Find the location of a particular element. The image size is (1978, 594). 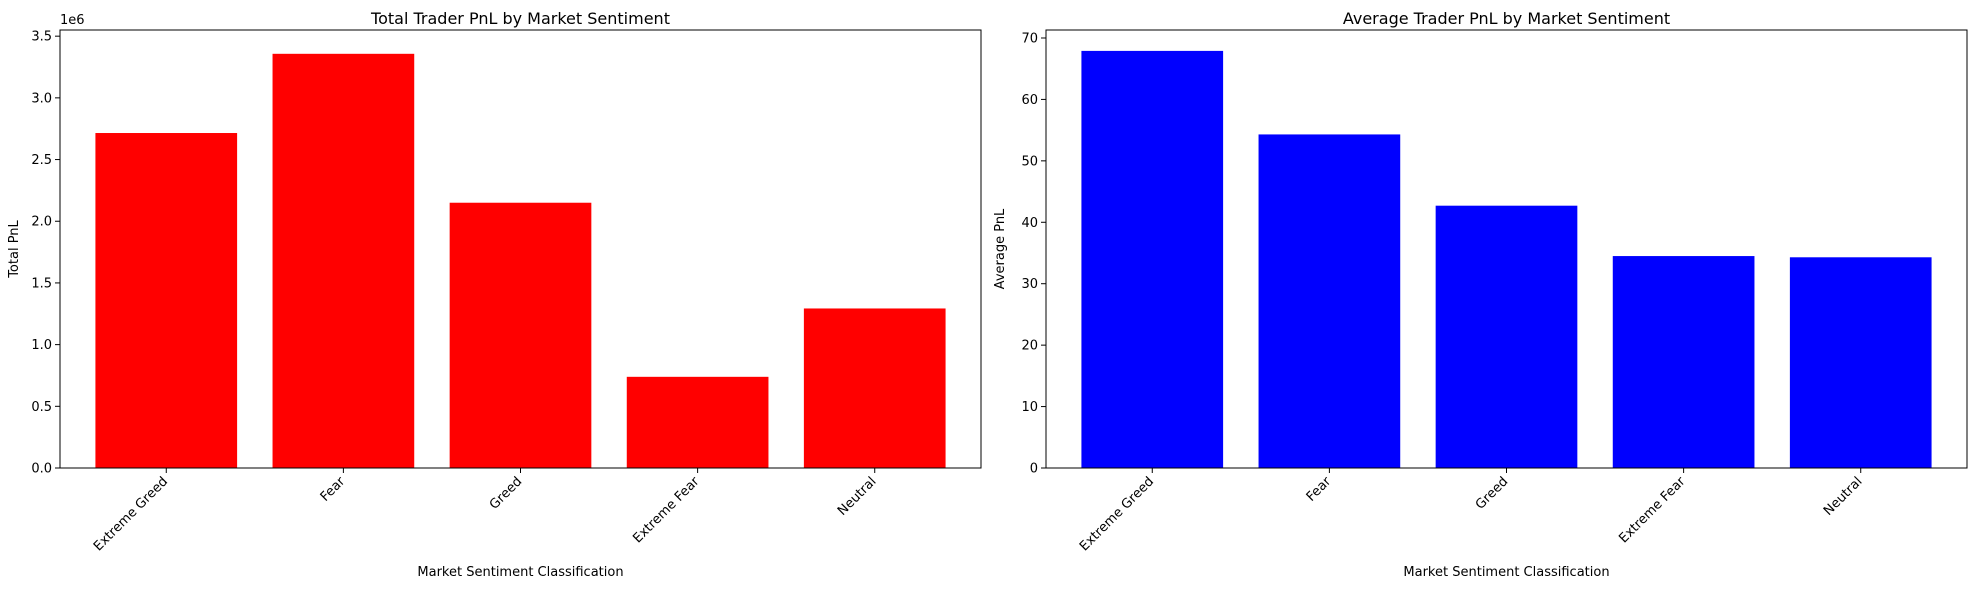

average-pnl-ytick-label: 70 is located at coordinates (1029, 38).